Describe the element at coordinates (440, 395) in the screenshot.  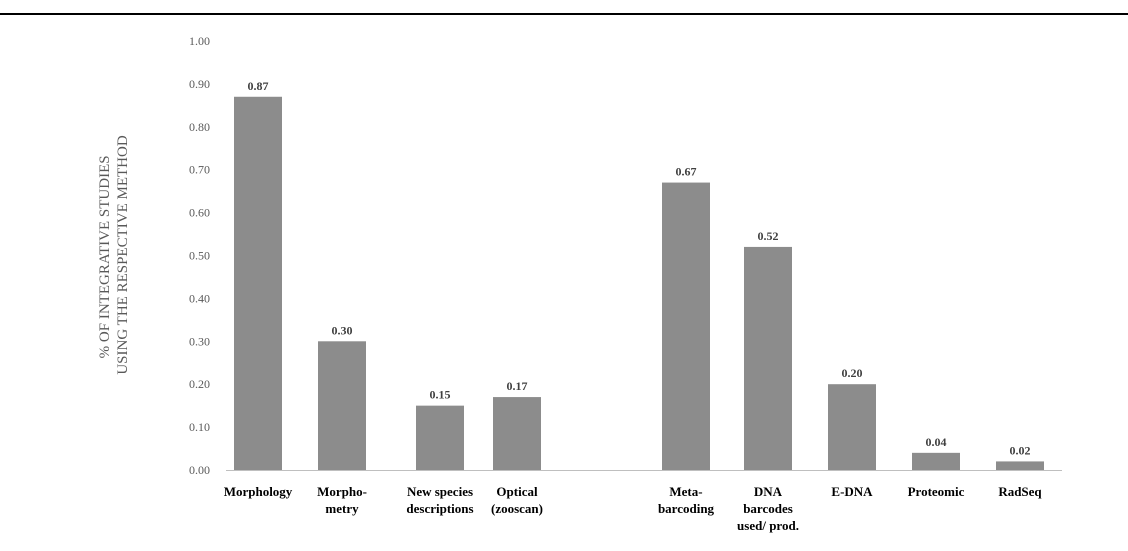
I see `data-label: 0.15` at that location.